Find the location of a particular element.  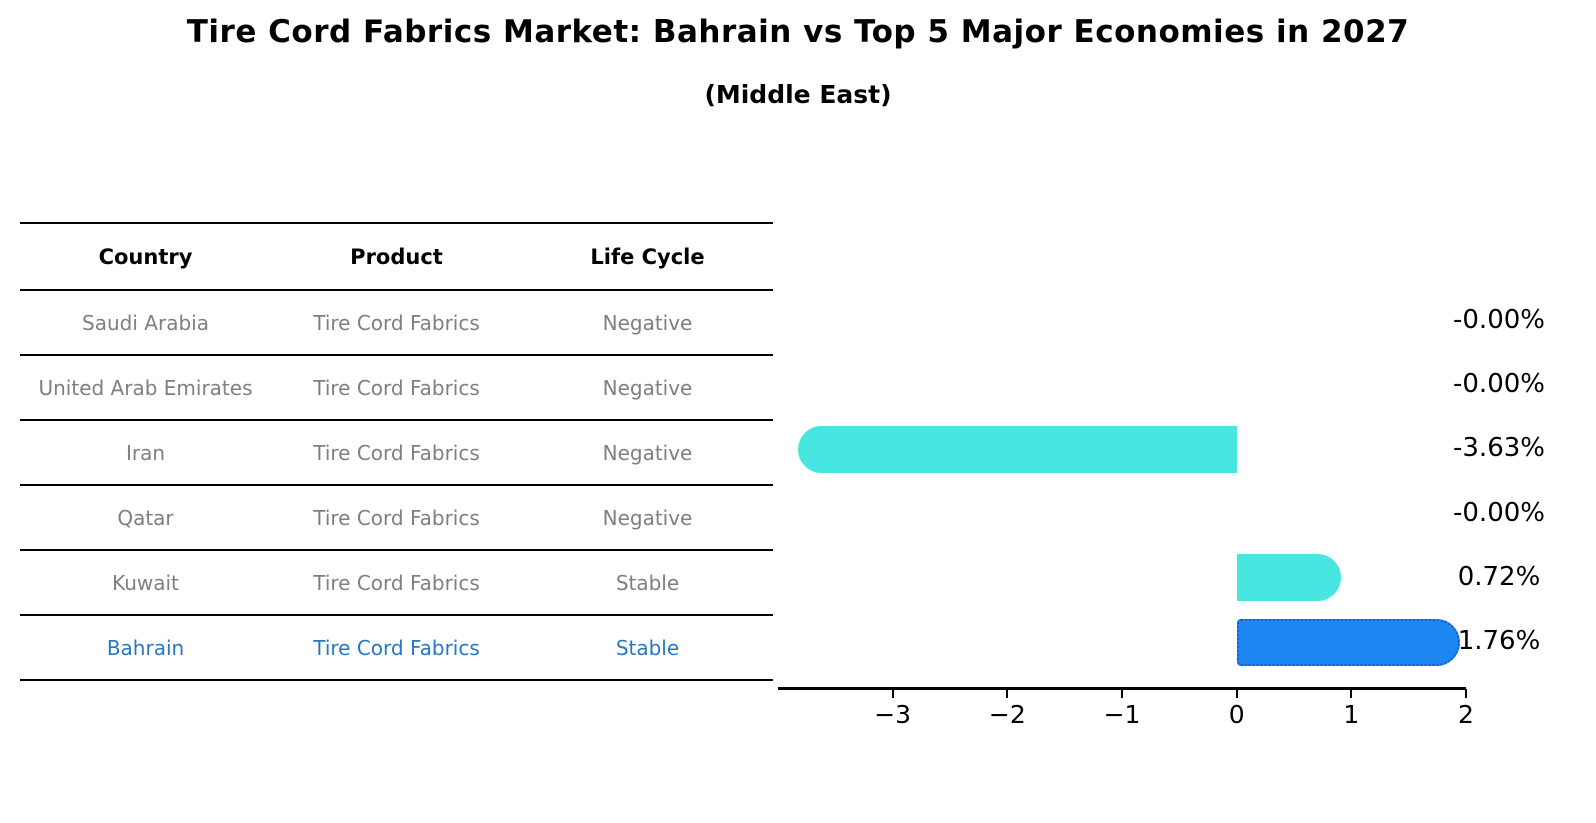

bar-value-label-qatar: -0.00% is located at coordinates (1499, 512).